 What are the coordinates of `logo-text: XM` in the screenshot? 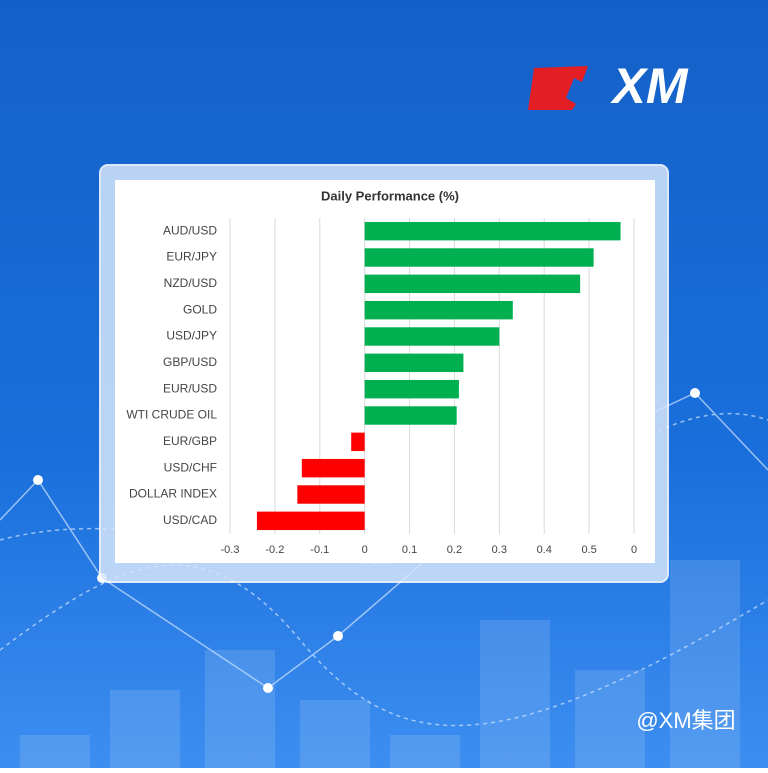 It's located at (649, 86).